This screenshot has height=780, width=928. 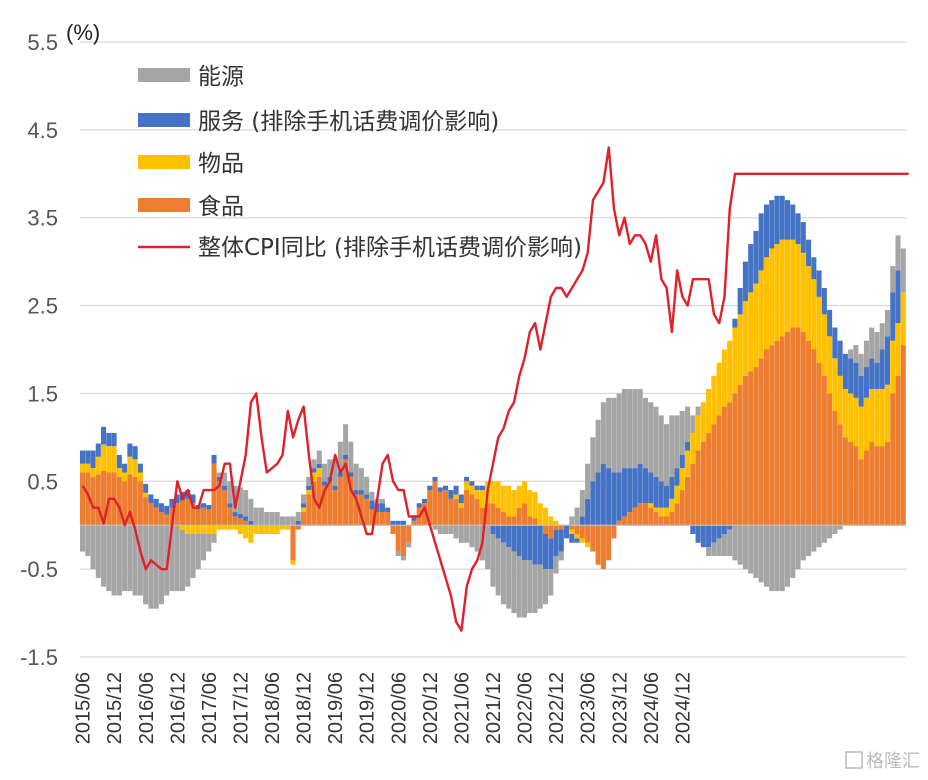 What do you see at coordinates (39, 657) in the screenshot?
I see `y-tick-label: -1.5` at bounding box center [39, 657].